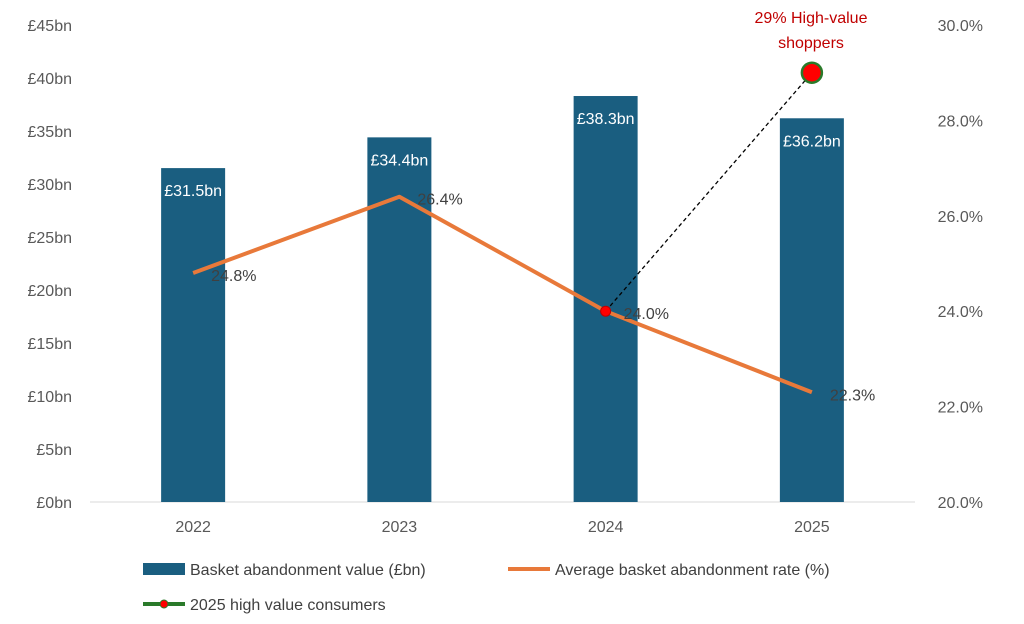 The width and height of the screenshot is (1024, 624). Describe the element at coordinates (960, 121) in the screenshot. I see `right-axis-tick-label: 28.0%` at that location.